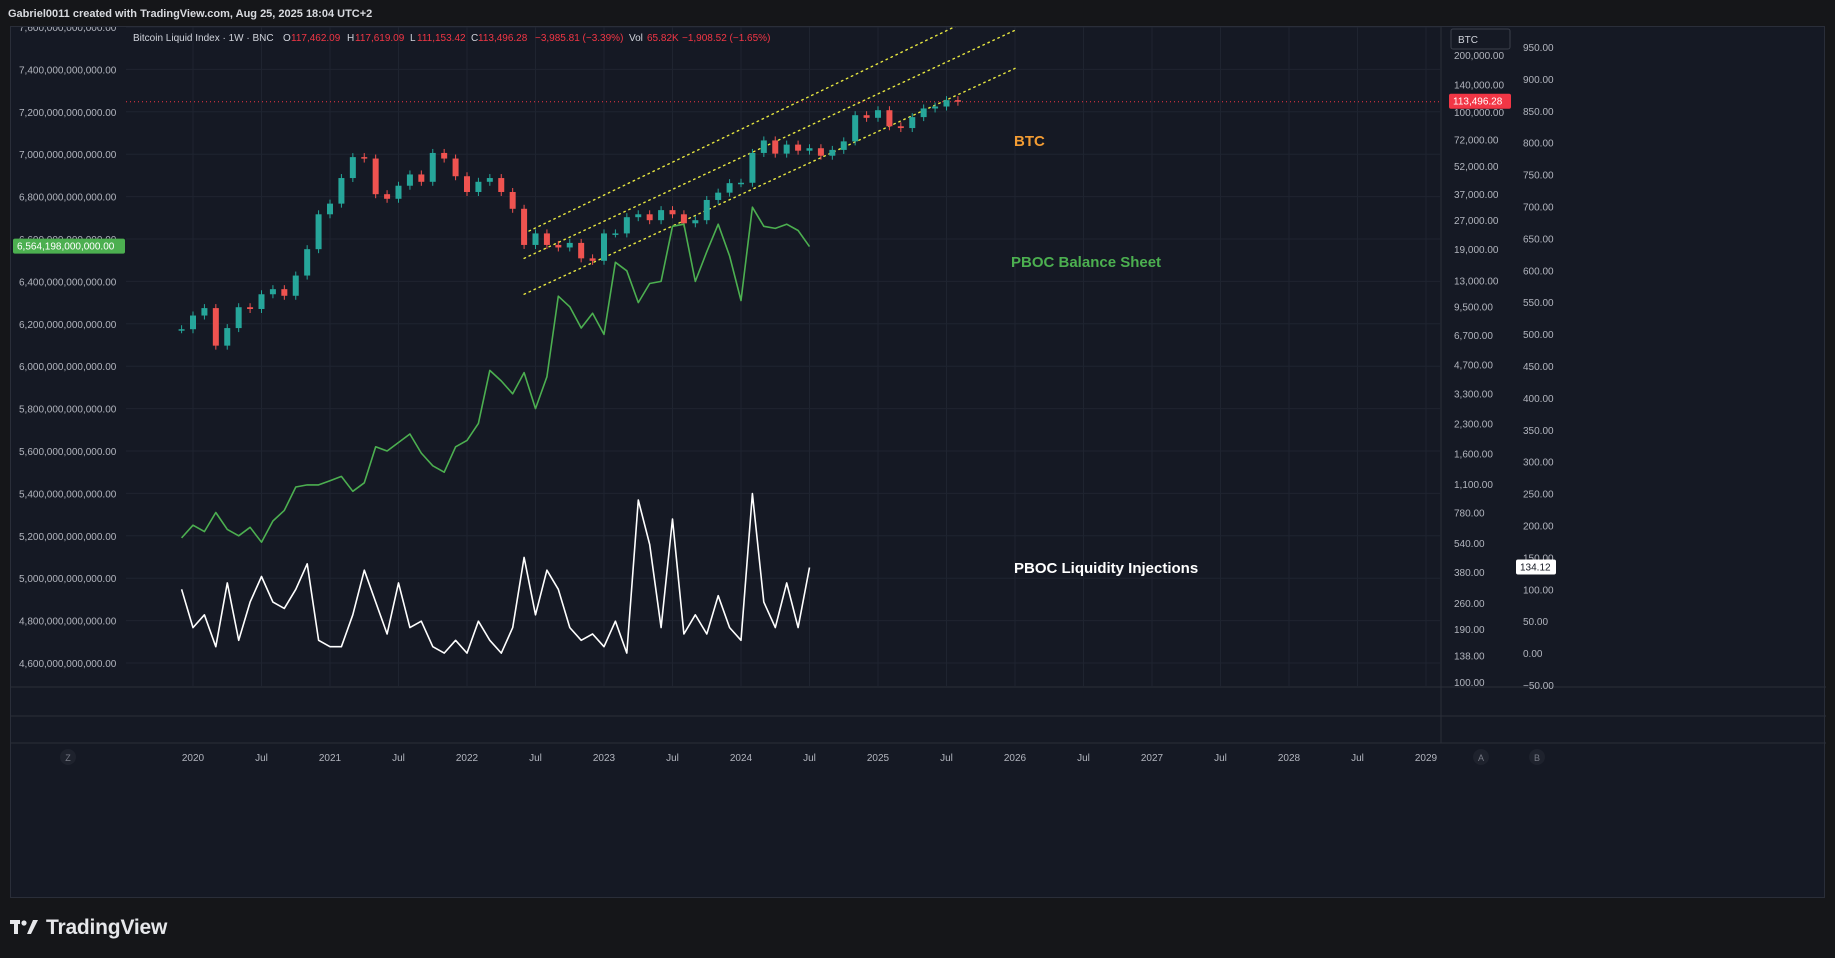 The height and width of the screenshot is (958, 1835). What do you see at coordinates (68, 198) in the screenshot?
I see `left-tick-label: 6,800,000,000,000.00` at bounding box center [68, 198].